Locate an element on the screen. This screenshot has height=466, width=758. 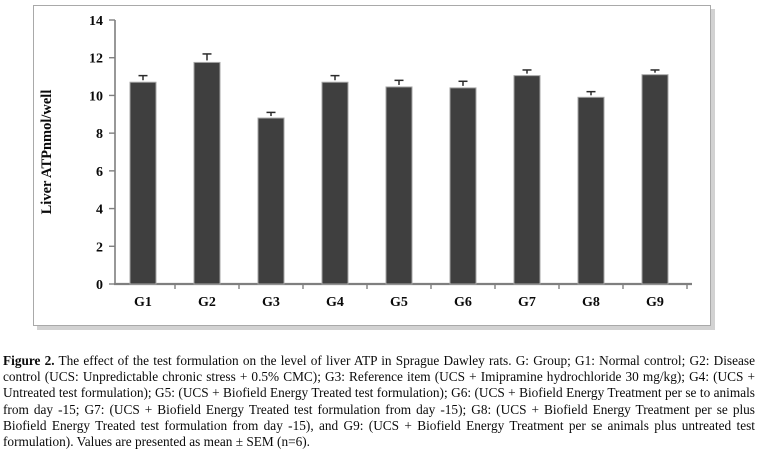
y-tick-label: 8 is located at coordinates (99, 134).